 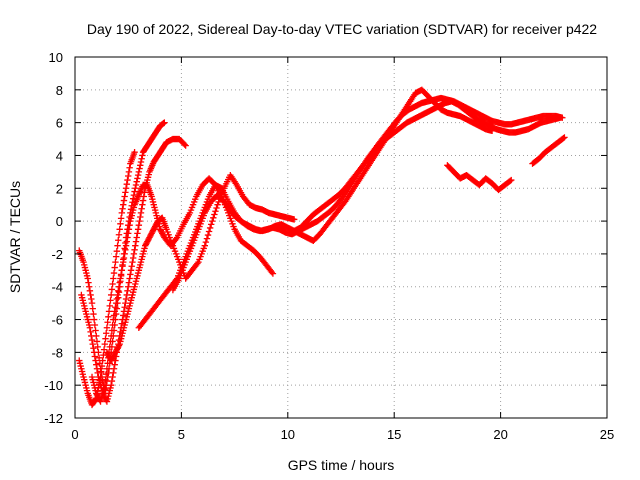 What do you see at coordinates (57, 287) in the screenshot?
I see `y-tick-label: -4` at bounding box center [57, 287].